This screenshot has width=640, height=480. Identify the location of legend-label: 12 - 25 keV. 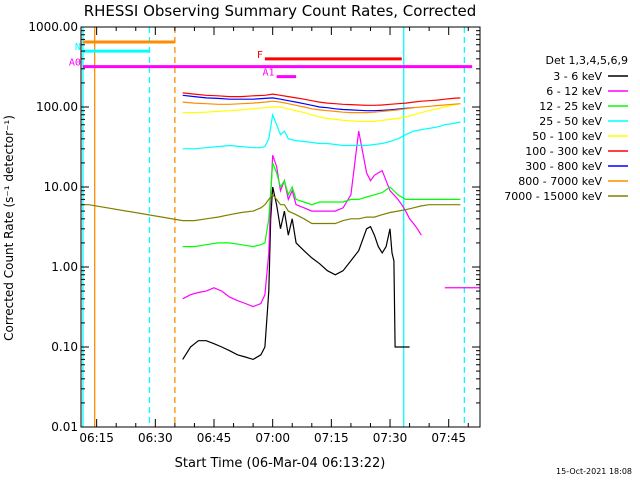
(570, 106).